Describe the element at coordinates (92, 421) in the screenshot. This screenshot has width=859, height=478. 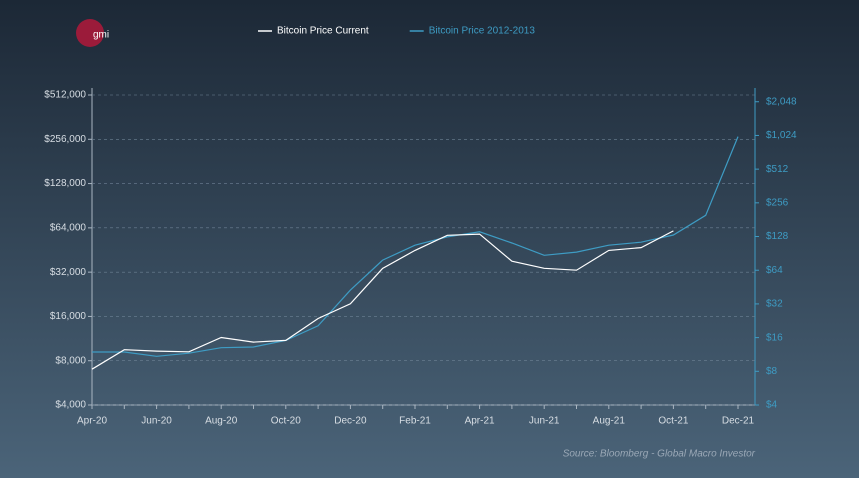
I see `x-tick-label: Apr-20` at that location.